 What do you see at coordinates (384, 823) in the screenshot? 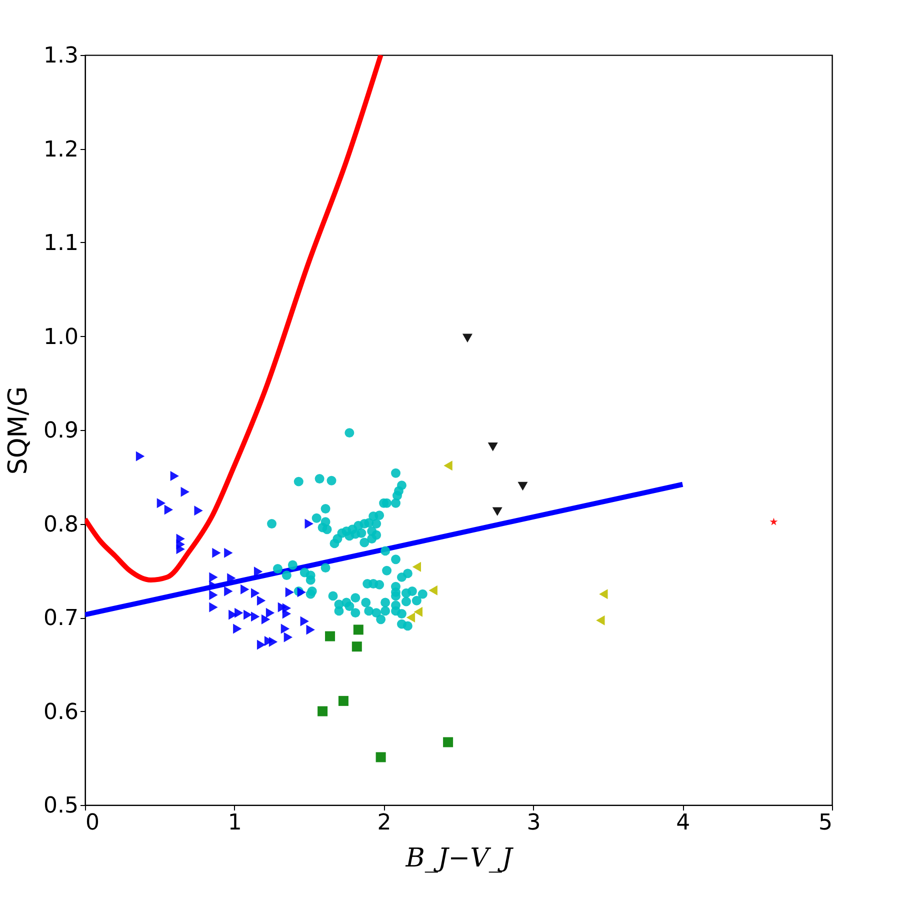
I see `x-tick-label: 2` at bounding box center [384, 823].